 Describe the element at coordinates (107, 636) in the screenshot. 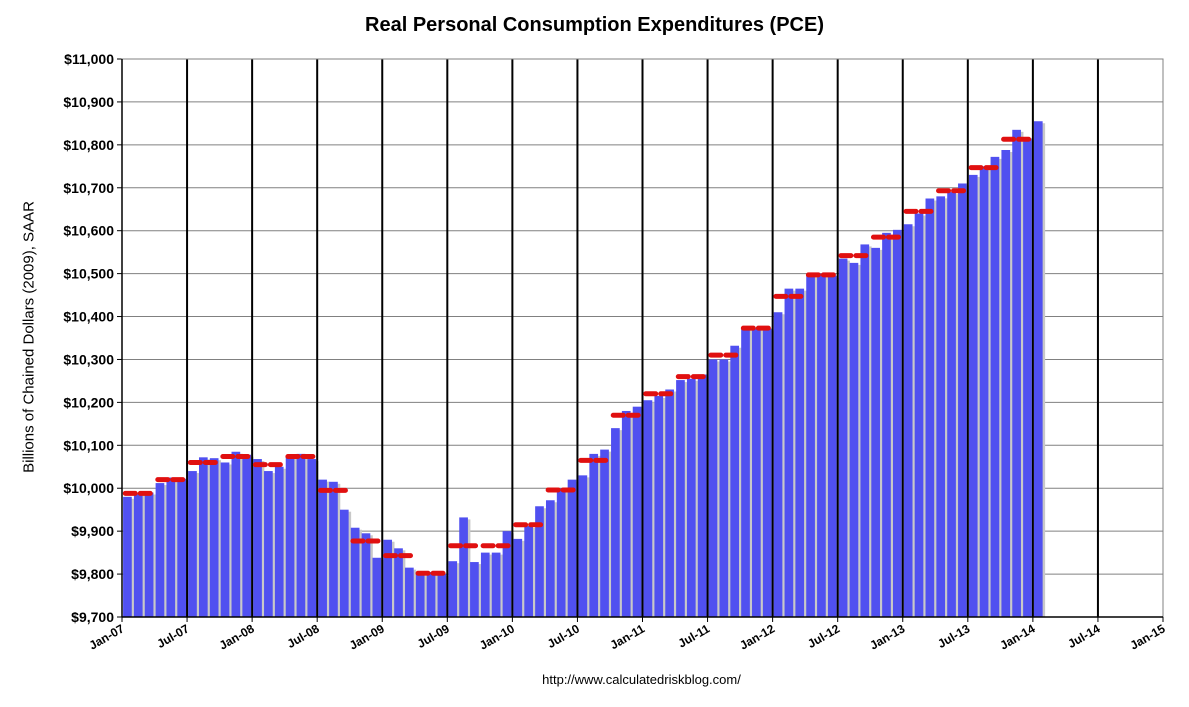

I see `x-tick-label: Jan-07` at that location.